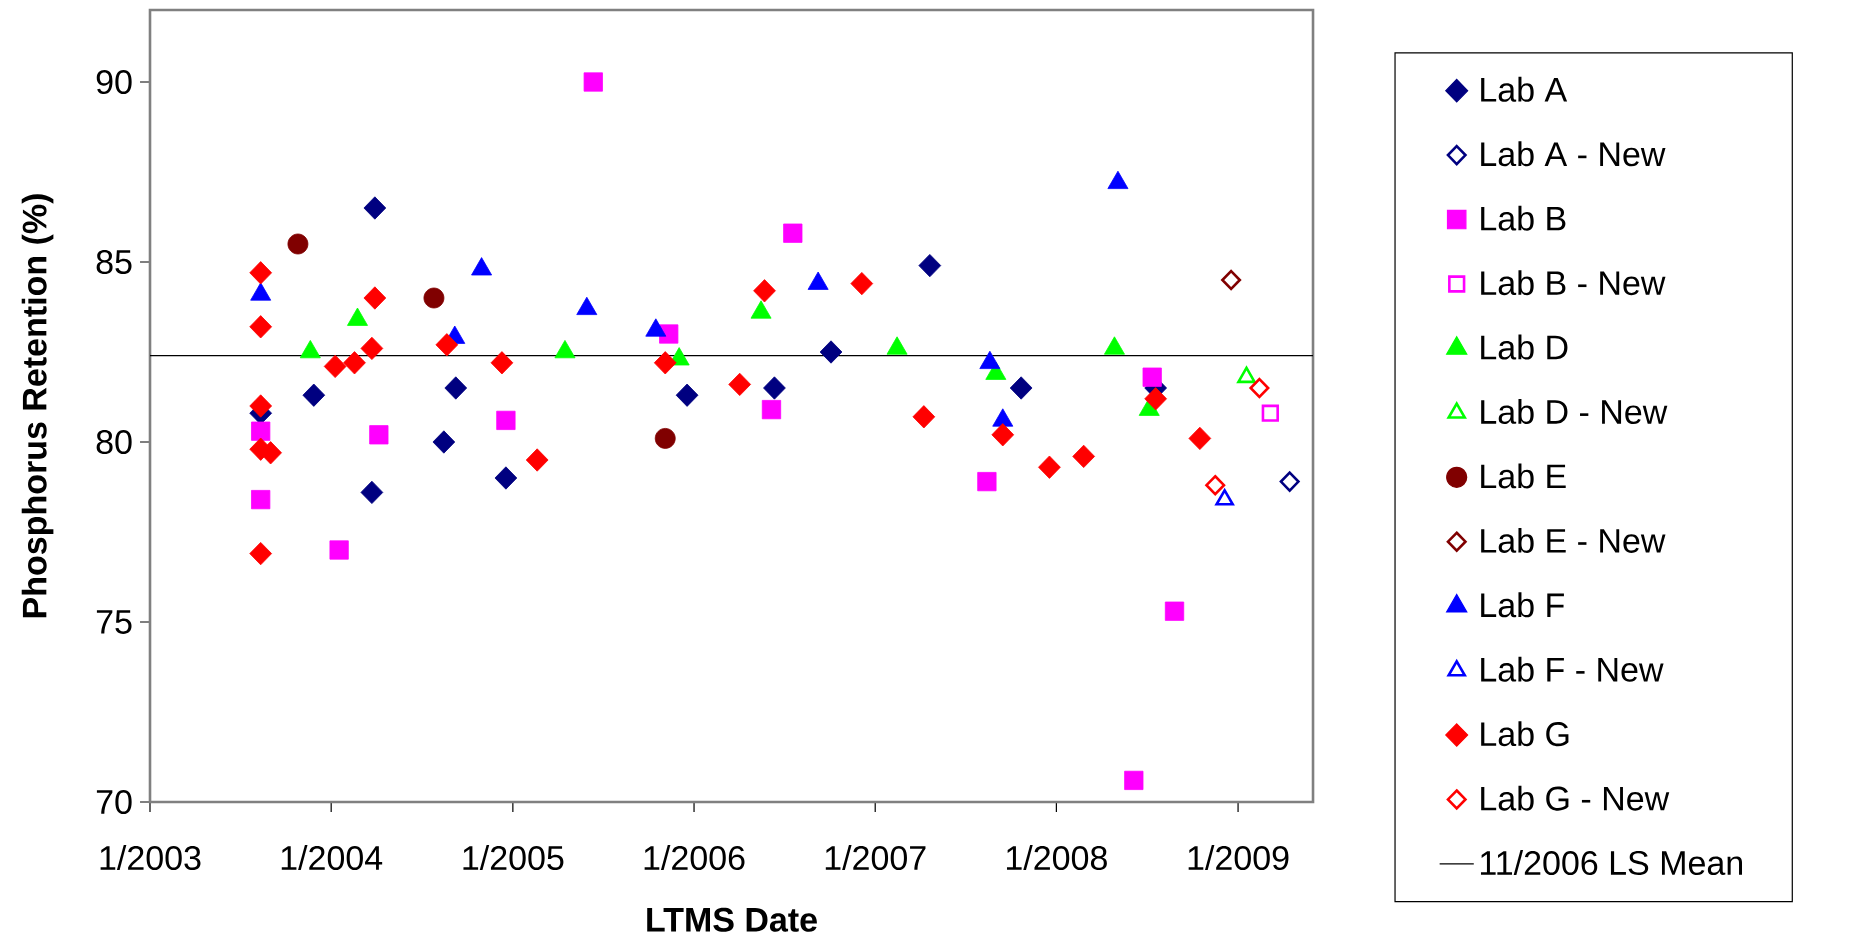  What do you see at coordinates (1573, 154) in the screenshot?
I see `legend-label: Lab A - New` at bounding box center [1573, 154].